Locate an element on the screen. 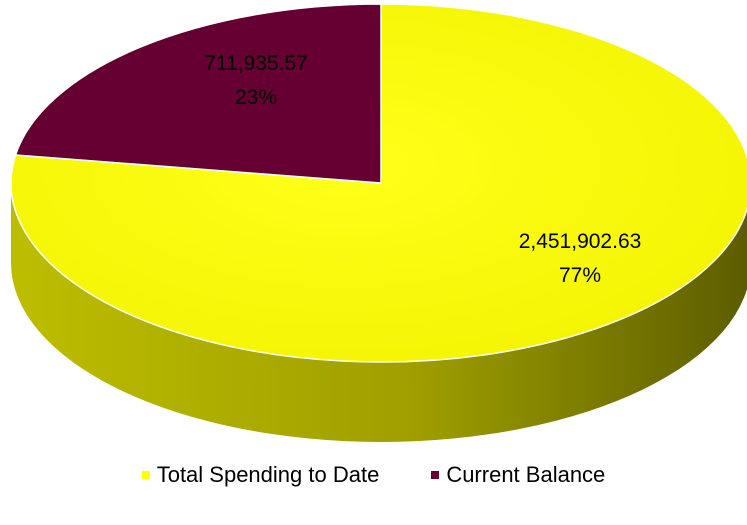 Image resolution: width=747 pixels, height=525 pixels. legend-label: Current Balance is located at coordinates (525, 475).